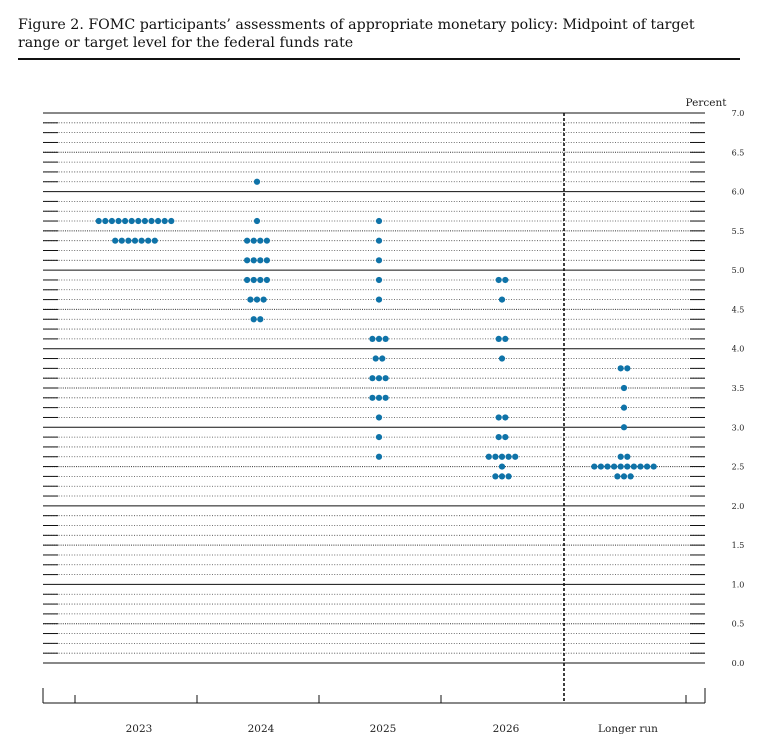 The height and width of the screenshot is (747, 771). What do you see at coordinates (738, 624) in the screenshot?
I see `y-tick-label: 0.5` at bounding box center [738, 624].